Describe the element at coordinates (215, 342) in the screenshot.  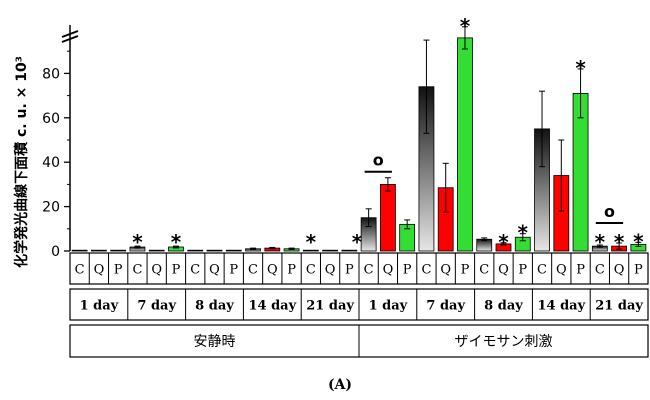
I see `condition-label: 安静時` at that location.